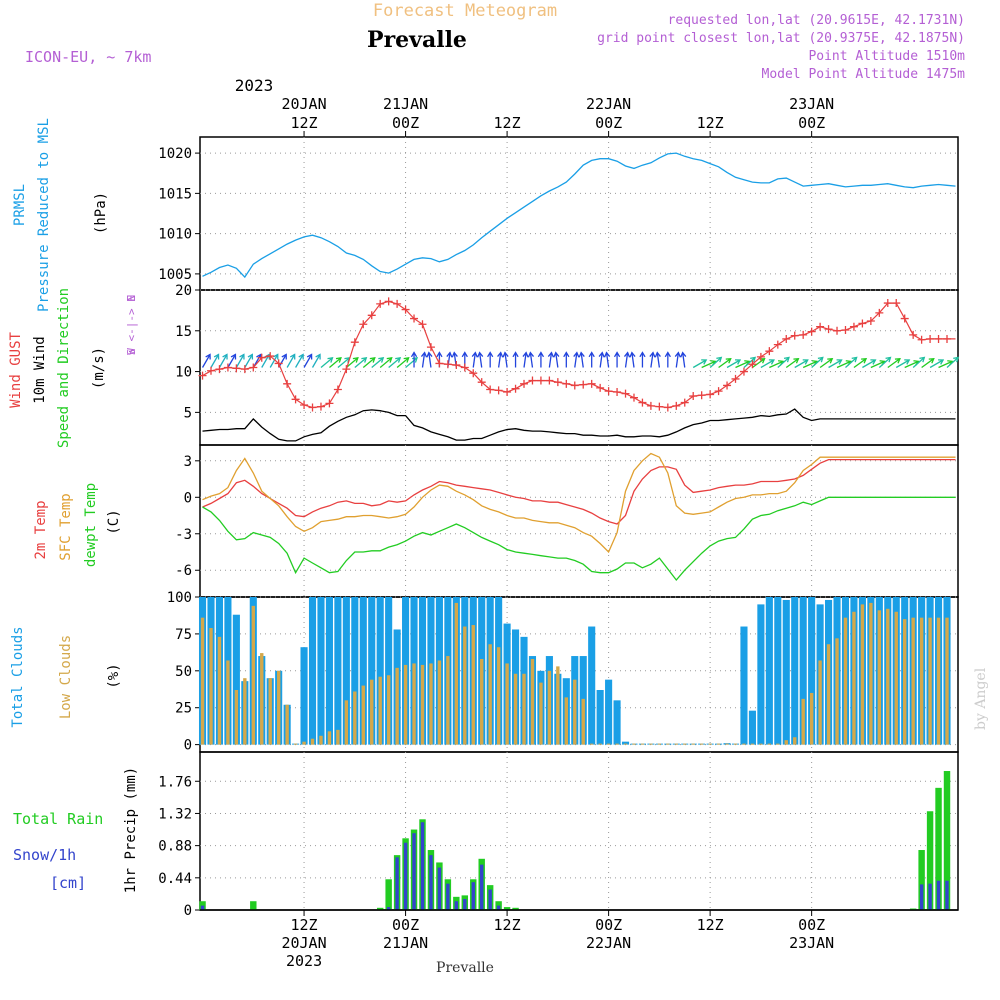  What do you see at coordinates (188, 911) in the screenshot?
I see `y-tick-label-precip: 0` at bounding box center [188, 911].